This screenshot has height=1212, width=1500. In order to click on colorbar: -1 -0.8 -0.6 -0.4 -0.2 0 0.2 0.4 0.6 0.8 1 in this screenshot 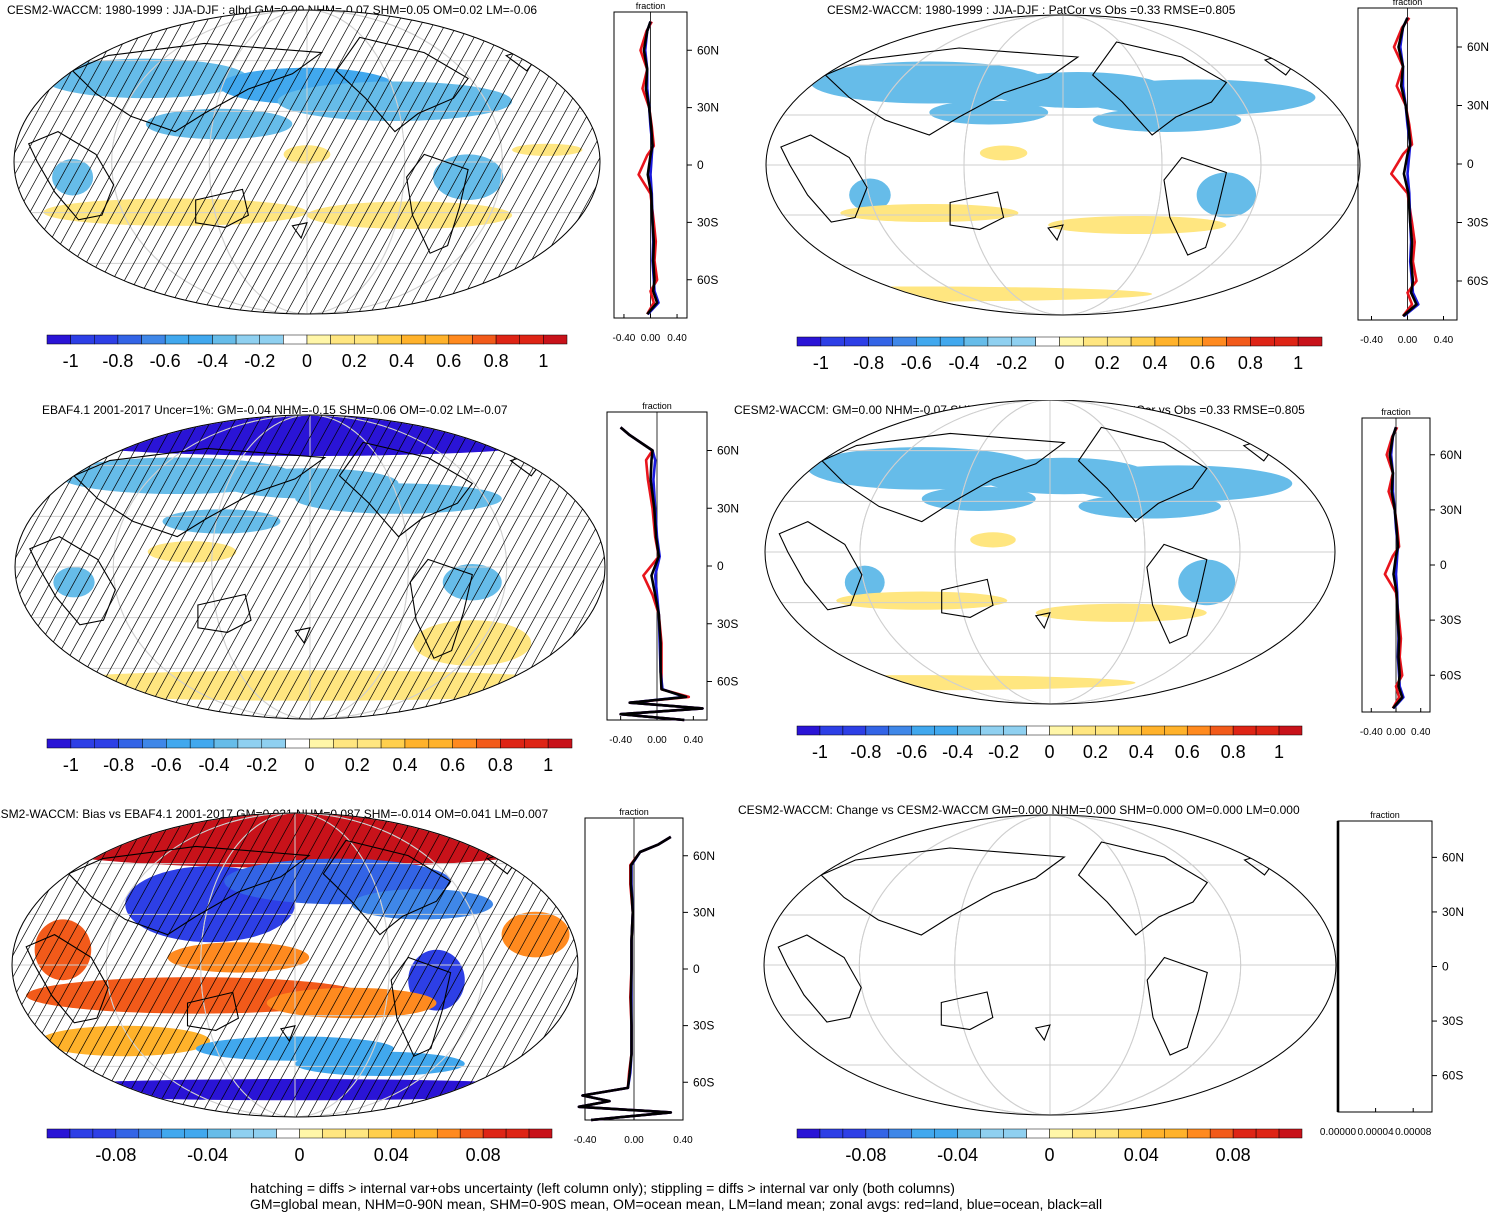, I will do `click(309, 756)`.